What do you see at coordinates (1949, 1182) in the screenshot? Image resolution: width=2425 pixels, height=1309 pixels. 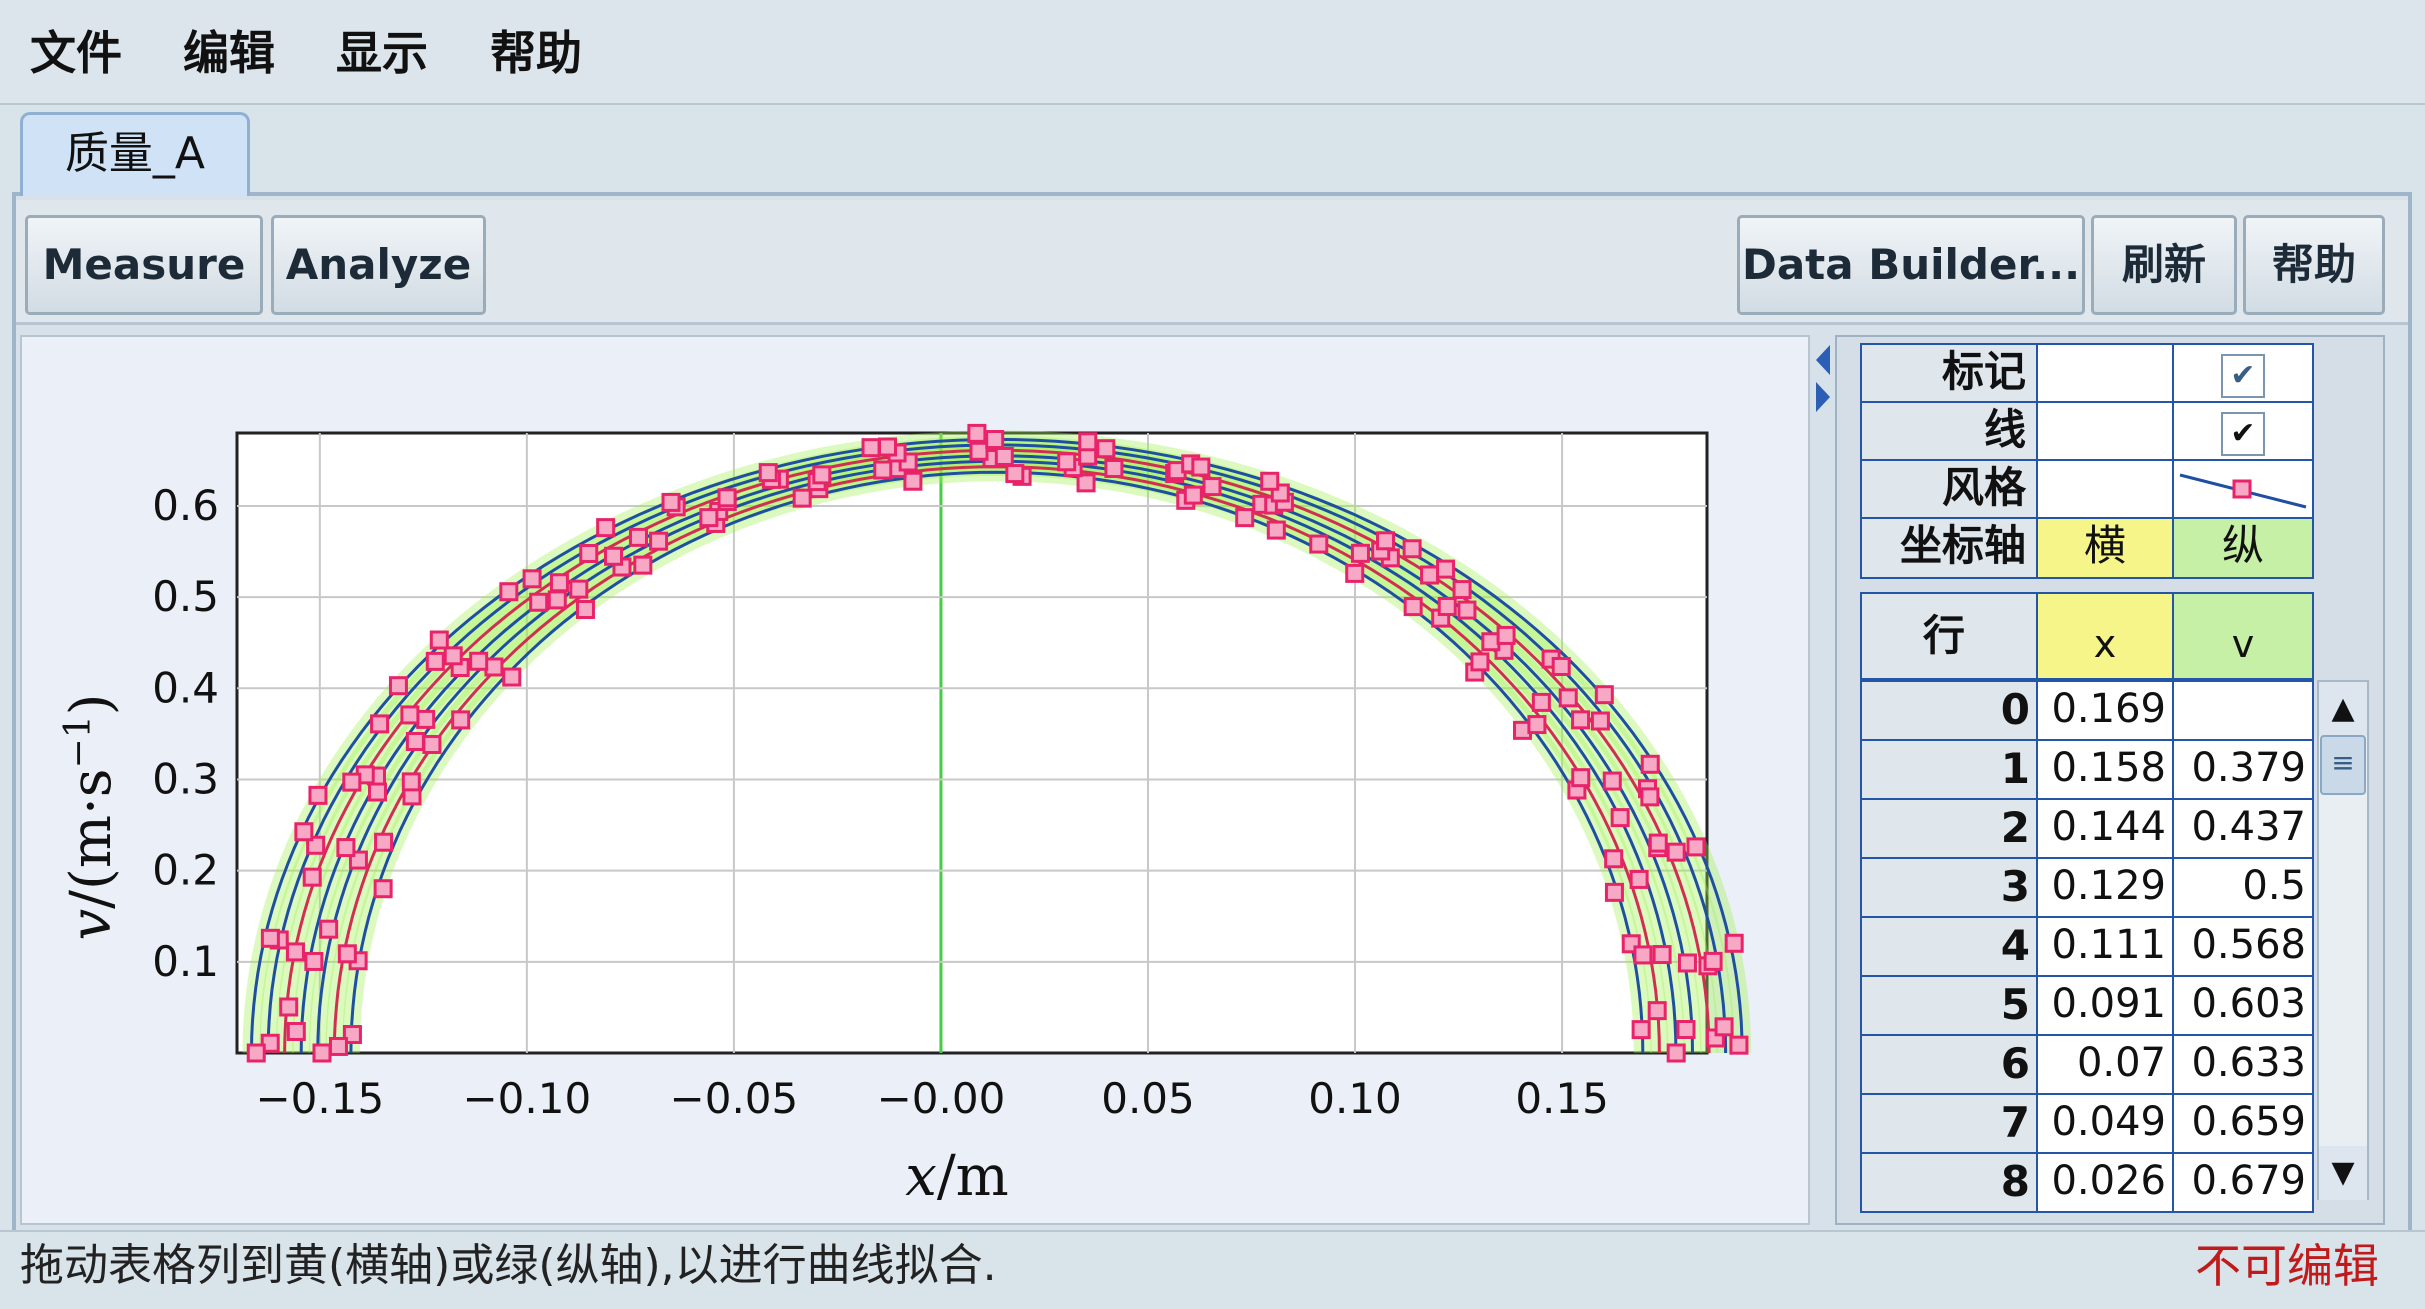 I see `table-row-index: 8` at bounding box center [1949, 1182].